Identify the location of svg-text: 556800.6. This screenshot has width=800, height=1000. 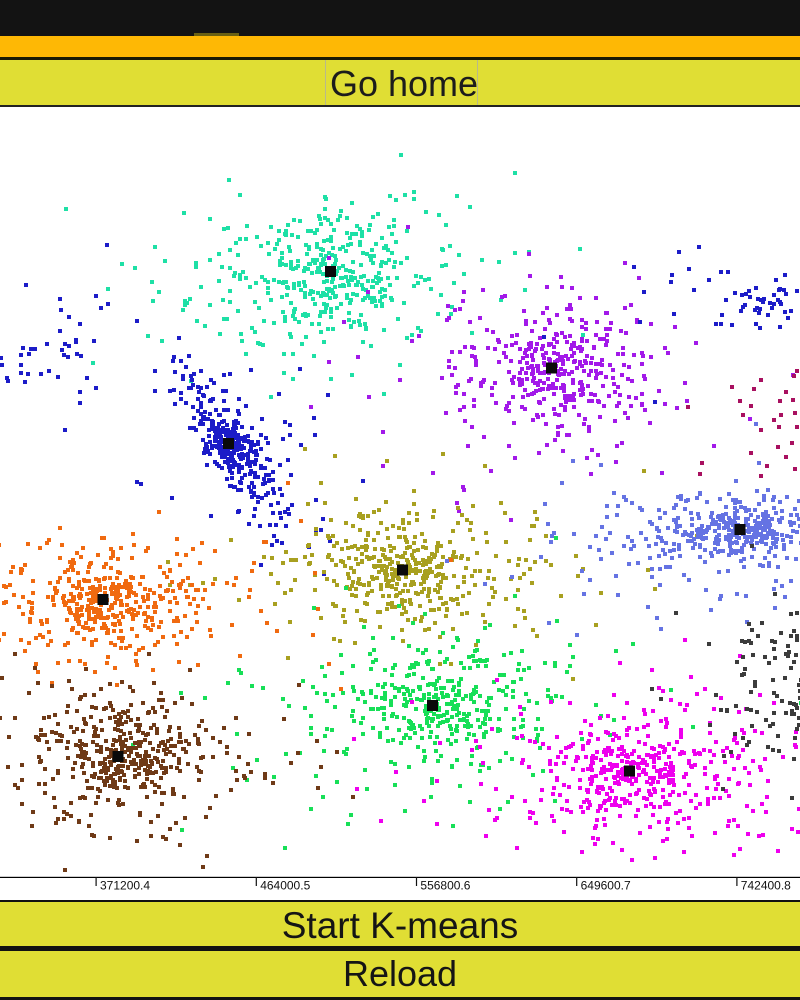
(445, 886).